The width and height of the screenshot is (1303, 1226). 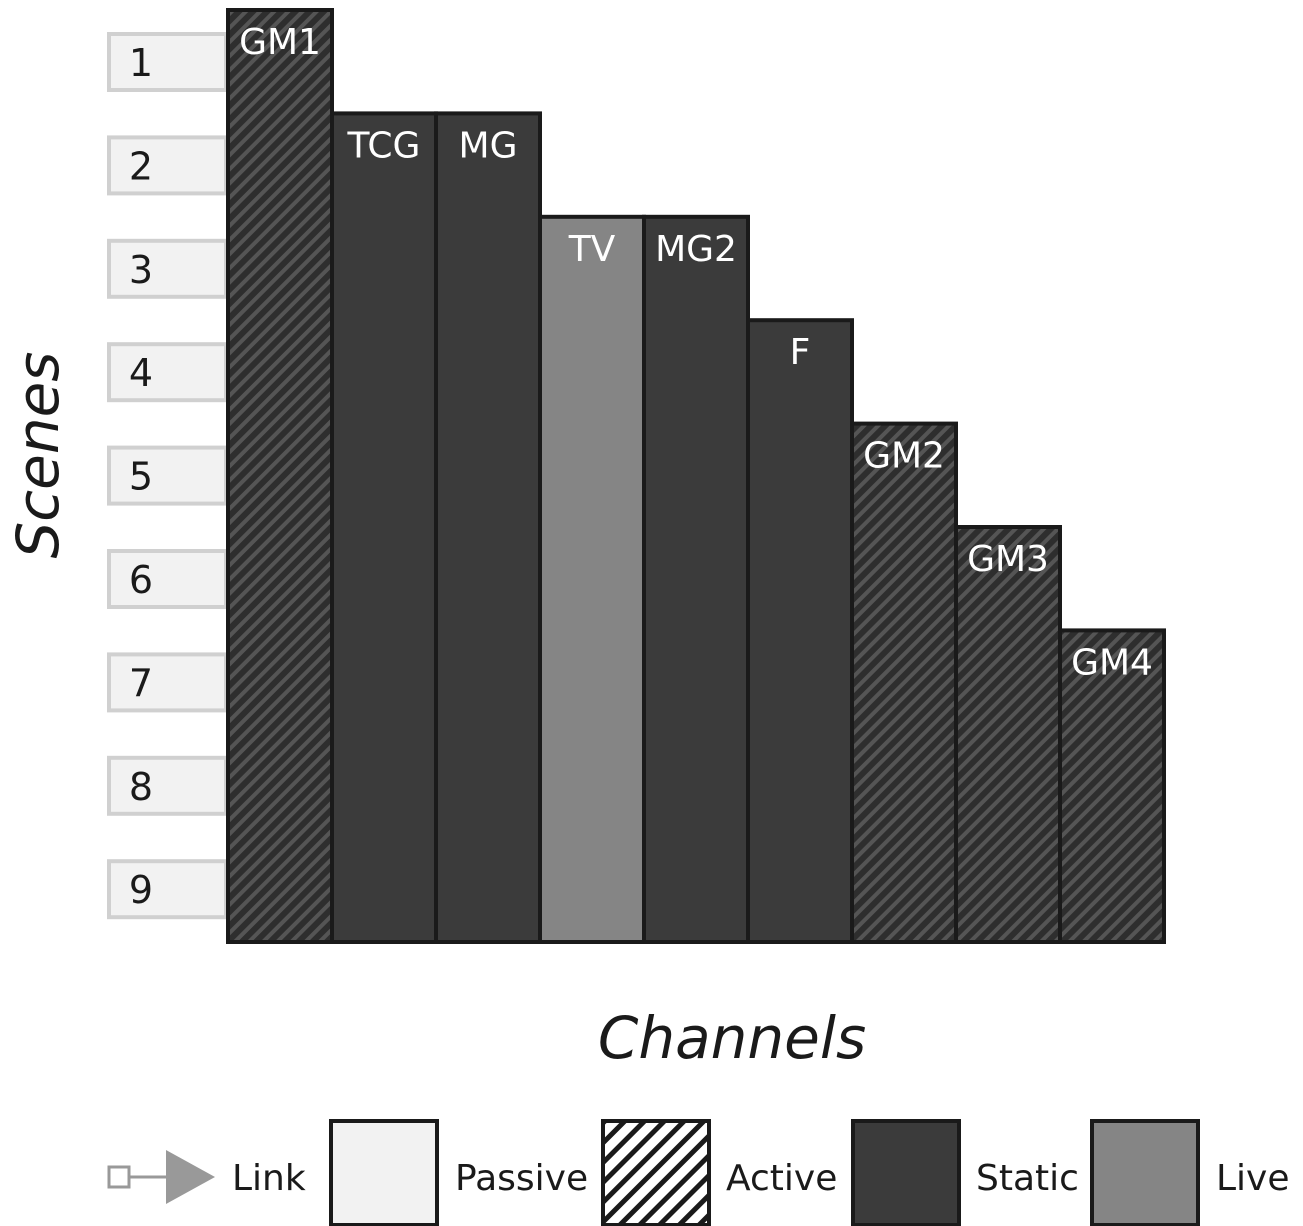 What do you see at coordinates (1008, 559) in the screenshot?
I see `channel-label: GM3` at bounding box center [1008, 559].